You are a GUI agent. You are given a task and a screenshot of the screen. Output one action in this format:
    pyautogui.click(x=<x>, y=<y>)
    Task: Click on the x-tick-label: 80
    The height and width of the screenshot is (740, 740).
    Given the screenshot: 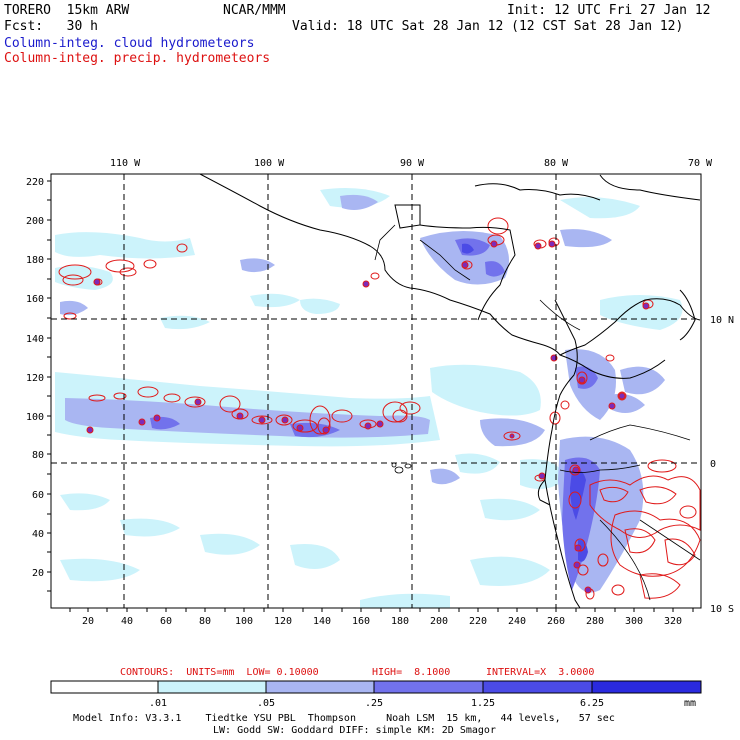 What is the action you would take?
    pyautogui.click(x=205, y=621)
    